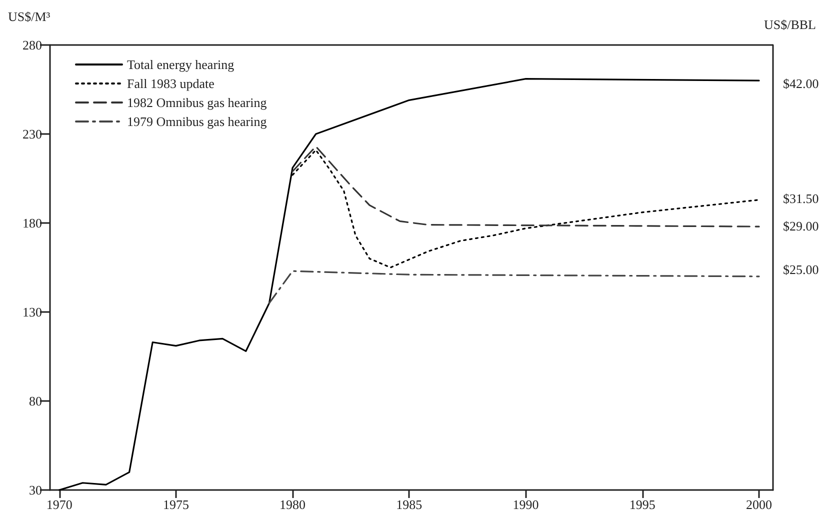 This screenshot has width=824, height=526. Describe the element at coordinates (32, 45) in the screenshot. I see `y-tick-label: 280` at that location.